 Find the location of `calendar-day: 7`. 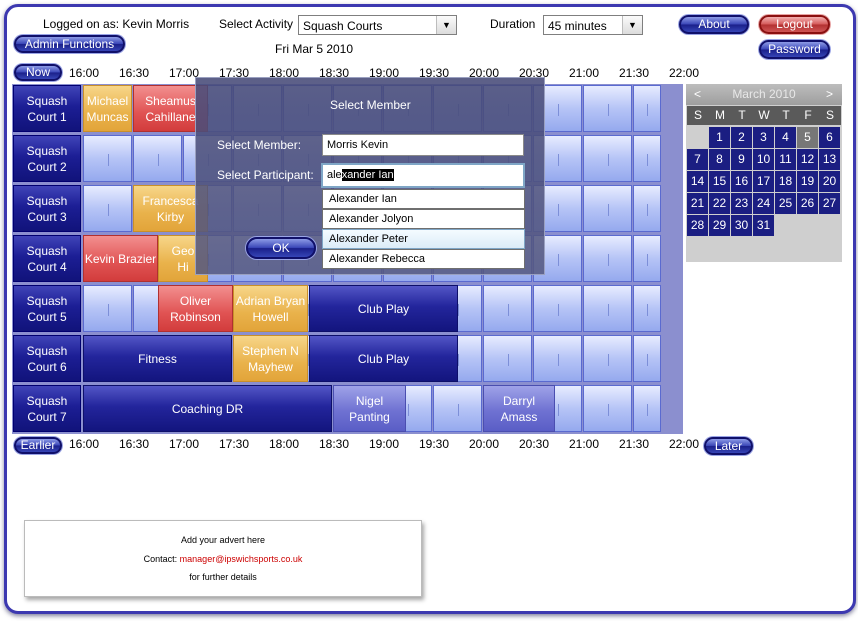

calendar-day: 7 is located at coordinates (697, 159).